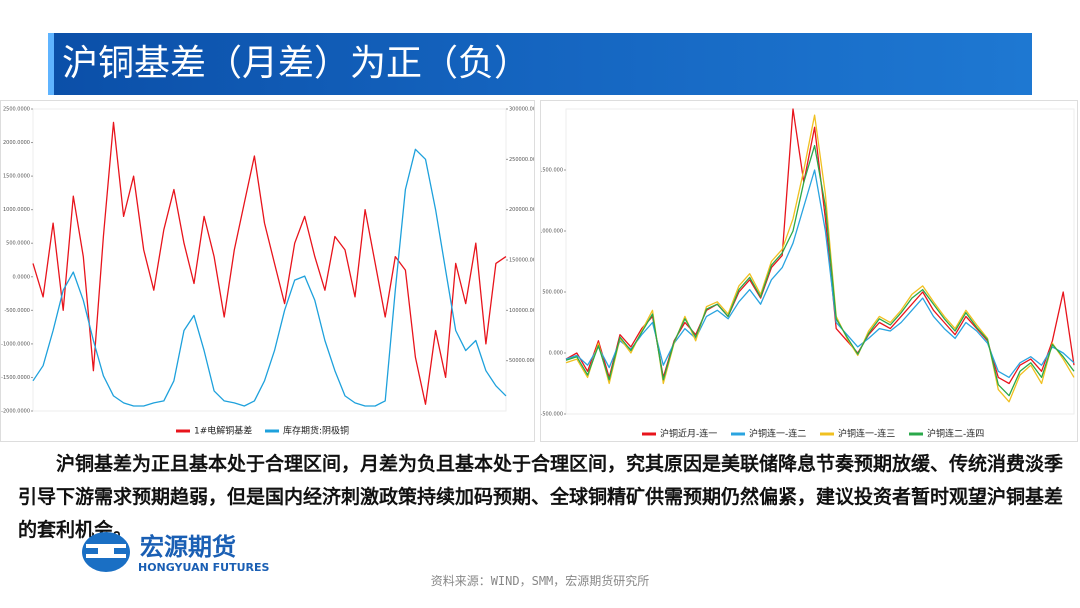  Describe the element at coordinates (522, 361) in the screenshot. I see `y2-tick-label: 50000.0000` at that location.